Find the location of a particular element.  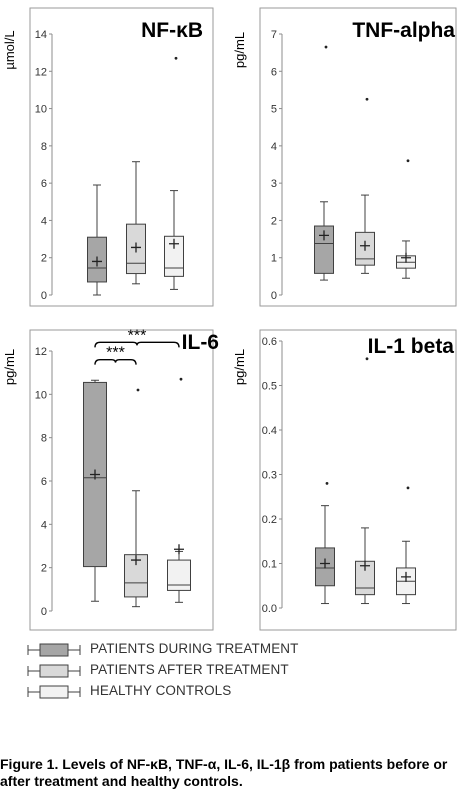

legend-swatch-controls is located at coordinates (54, 692).